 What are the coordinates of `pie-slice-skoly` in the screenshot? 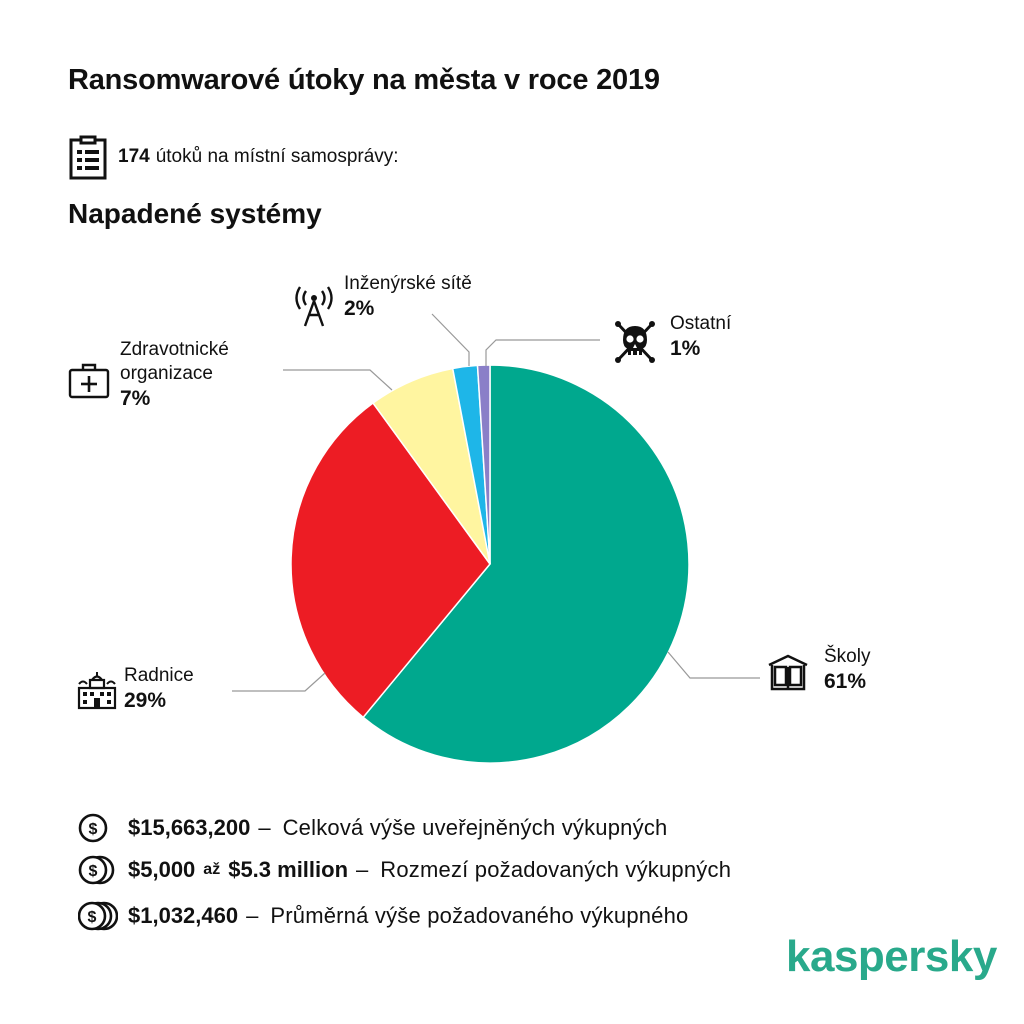 It's located at (526, 564).